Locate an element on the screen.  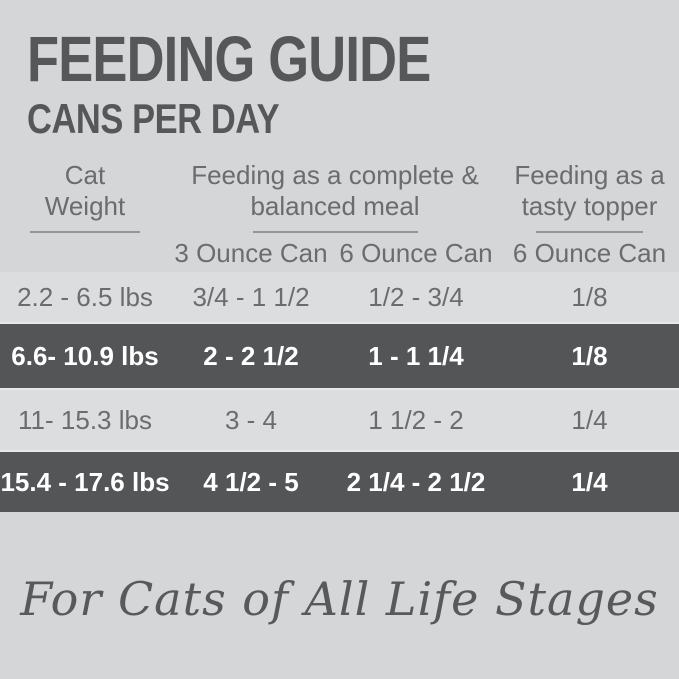
cell-meal-3oz: 3/4 - 1 1/2 is located at coordinates (251, 296).